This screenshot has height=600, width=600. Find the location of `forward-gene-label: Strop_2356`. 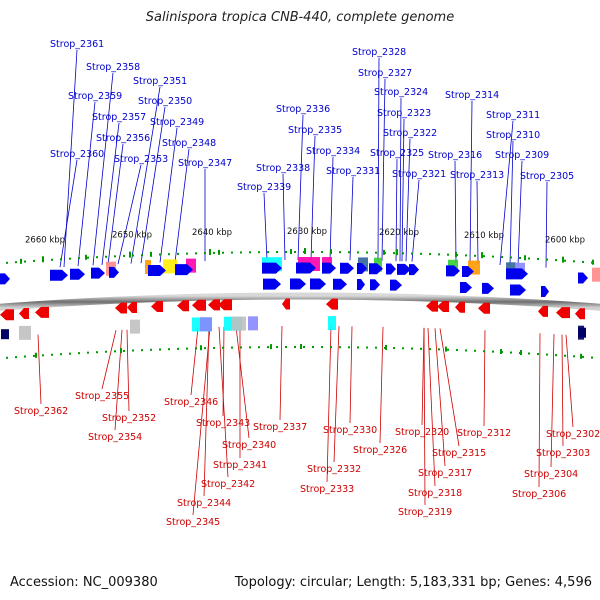

forward-gene-label: Strop_2356 is located at coordinates (123, 138).